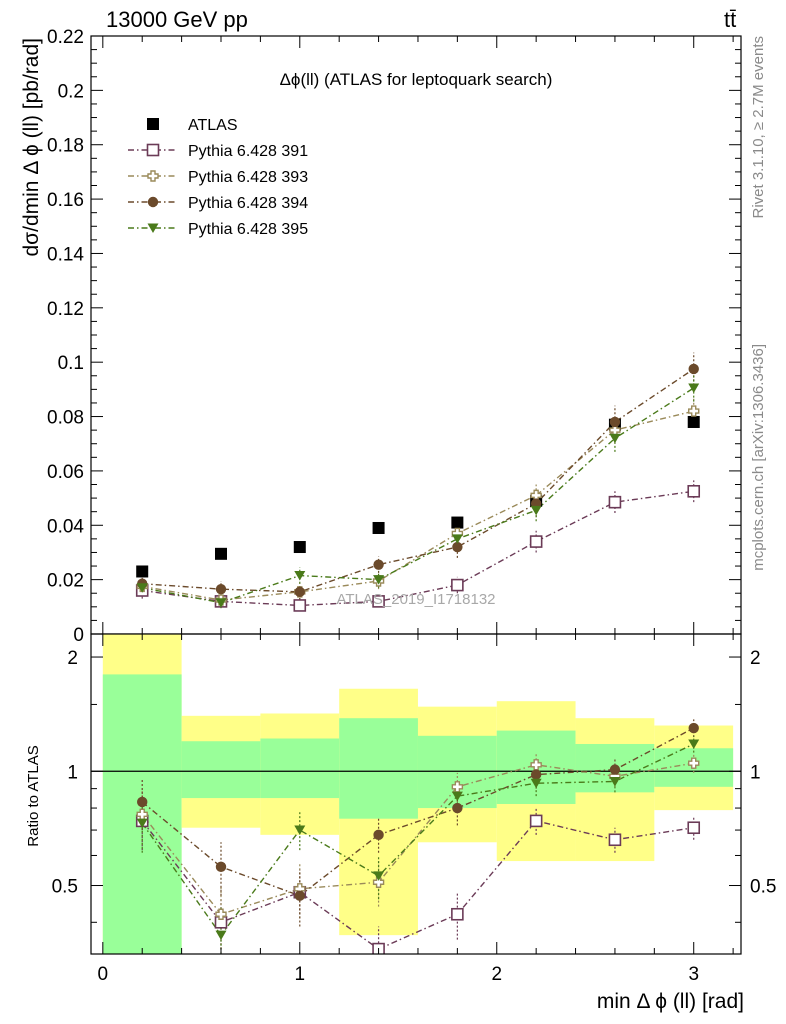 The width and height of the screenshot is (786, 1024). Describe the element at coordinates (65, 526) in the screenshot. I see `main-ytick-label: 0.04` at that location.